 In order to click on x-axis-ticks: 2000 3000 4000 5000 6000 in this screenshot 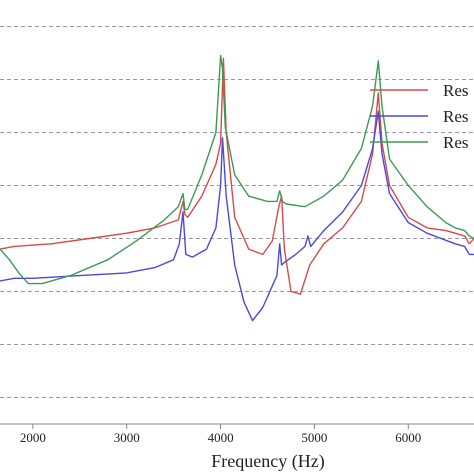, I will do `click(220, 434)`.